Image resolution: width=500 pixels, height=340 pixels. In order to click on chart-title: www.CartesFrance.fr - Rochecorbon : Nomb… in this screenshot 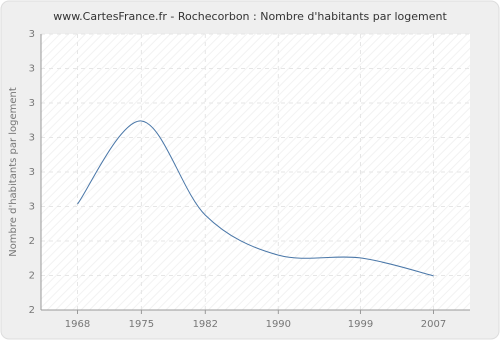, I will do `click(250, 16)`.